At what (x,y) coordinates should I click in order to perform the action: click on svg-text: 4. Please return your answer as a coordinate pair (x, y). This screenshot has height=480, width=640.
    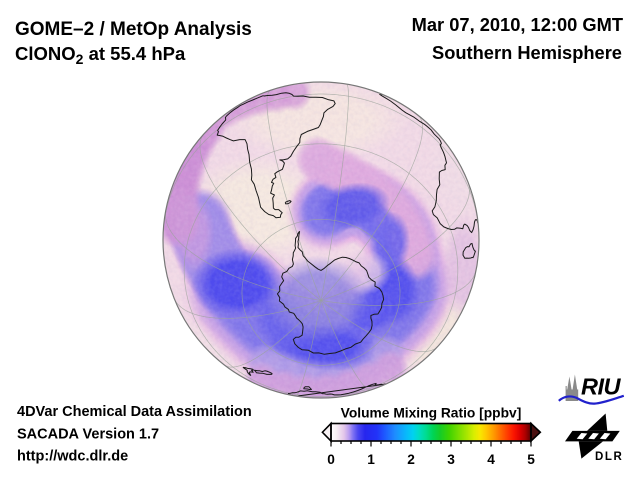
    Looking at the image, I should click on (491, 459).